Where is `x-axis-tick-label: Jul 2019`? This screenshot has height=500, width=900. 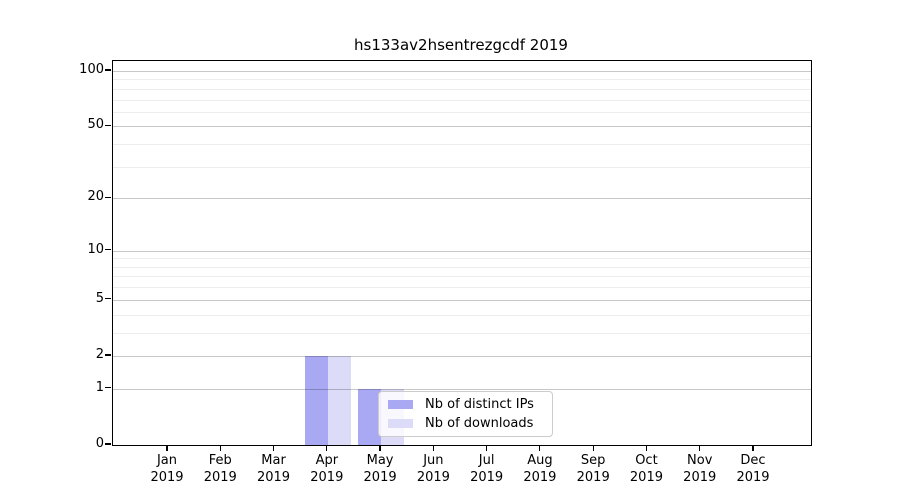
x-axis-tick-label: Jul 2019 is located at coordinates (487, 469).